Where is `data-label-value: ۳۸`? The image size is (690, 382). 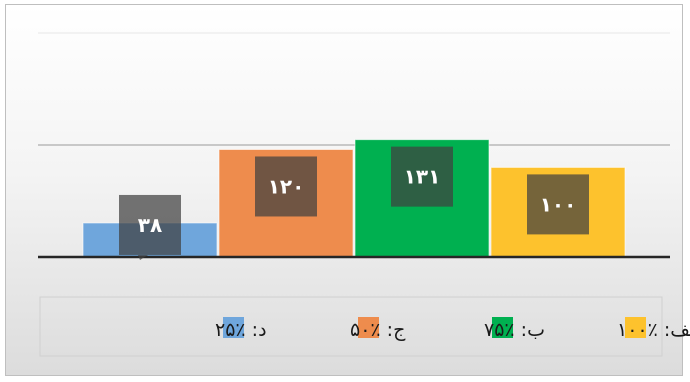
data-label-value: ۳۸ is located at coordinates (150, 225).